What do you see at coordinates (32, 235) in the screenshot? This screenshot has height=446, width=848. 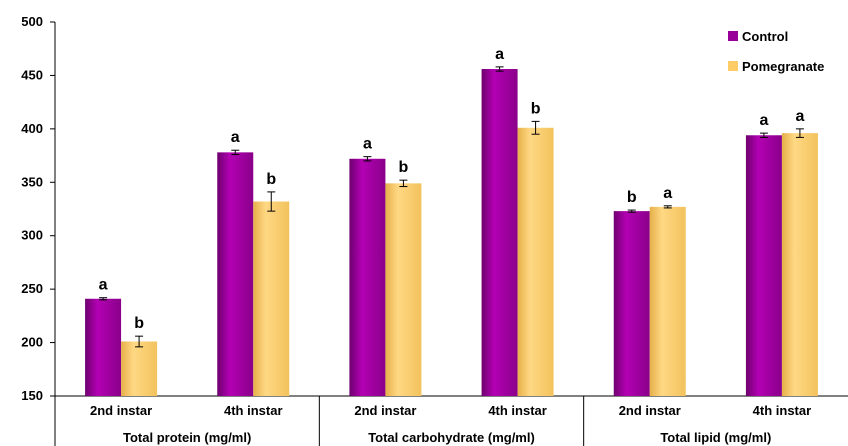 I see `y-tick-label: 300` at bounding box center [32, 235].